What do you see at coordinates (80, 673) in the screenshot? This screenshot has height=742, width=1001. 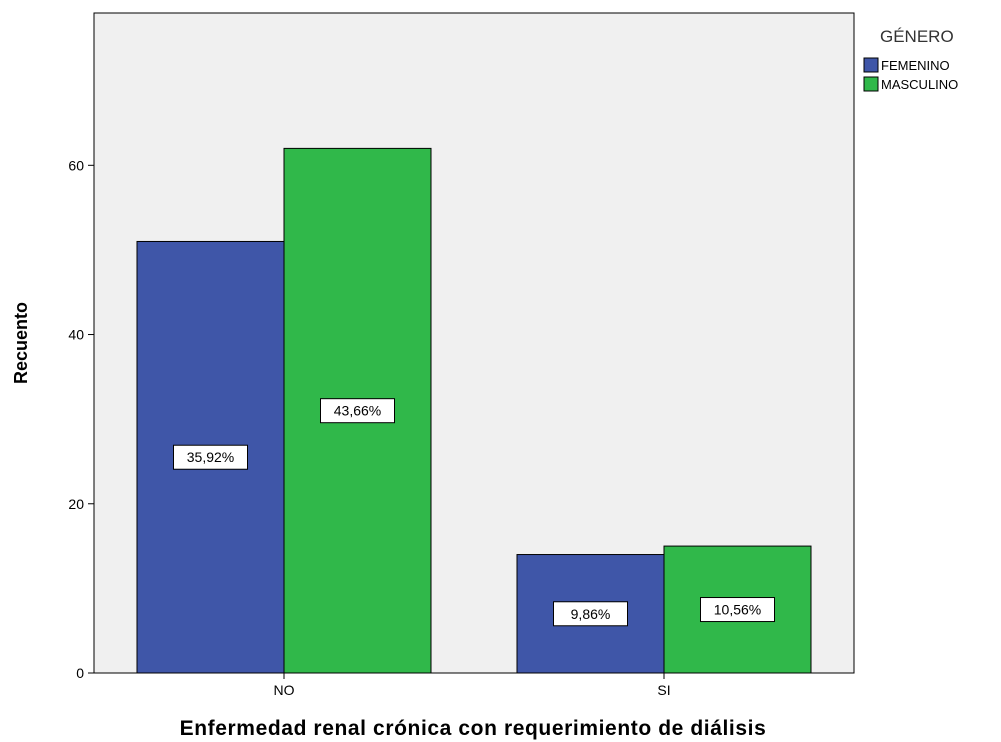 I see `y-tick-label-0: 0` at bounding box center [80, 673].